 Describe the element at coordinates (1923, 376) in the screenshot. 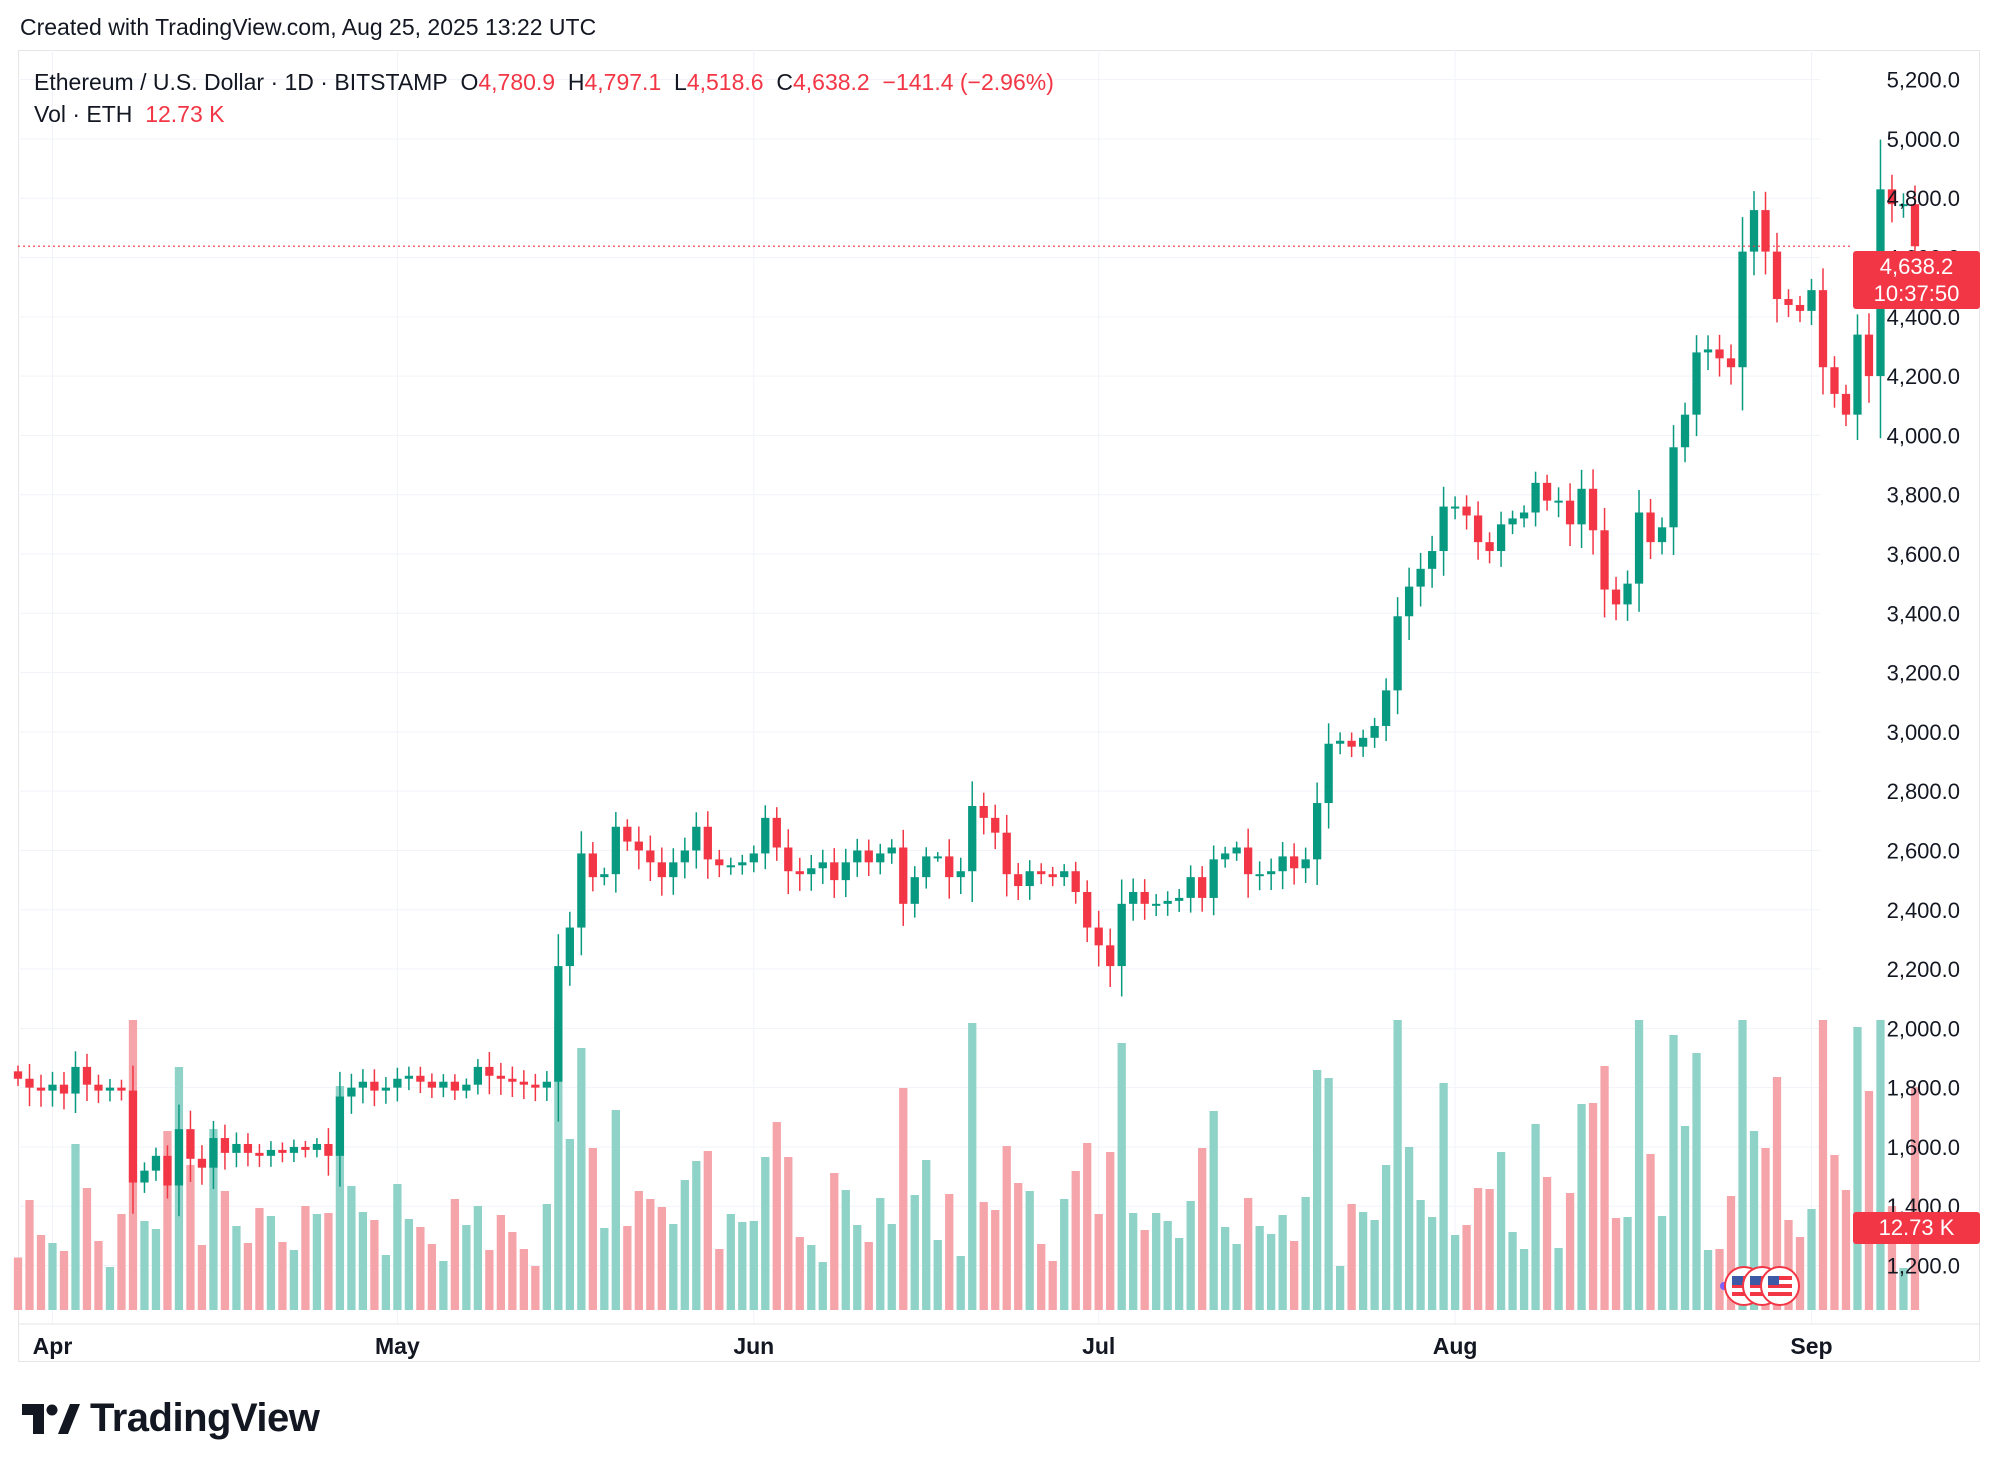

I see `price-tick-label: 4,200.0` at that location.